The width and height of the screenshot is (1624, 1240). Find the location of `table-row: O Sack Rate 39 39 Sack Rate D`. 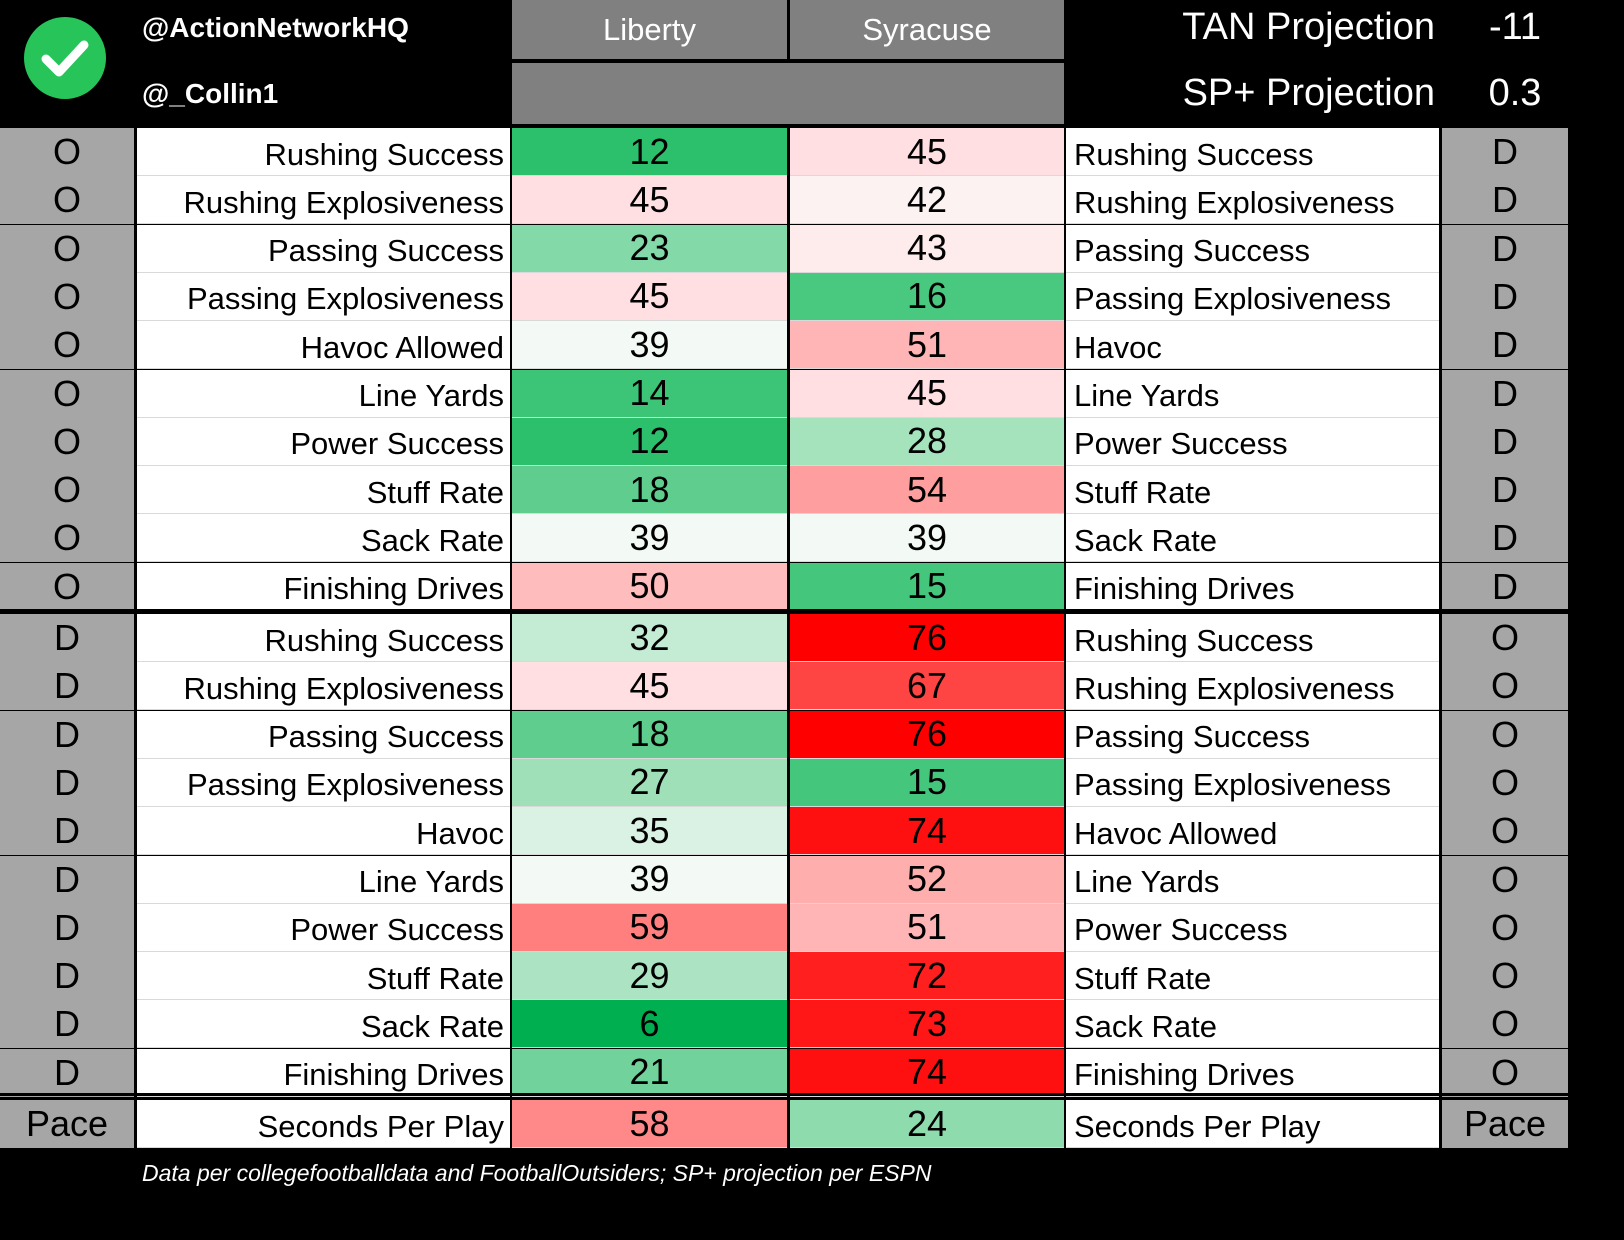

table-row: O Sack Rate 39 39 Sack Rate D is located at coordinates (784, 538).